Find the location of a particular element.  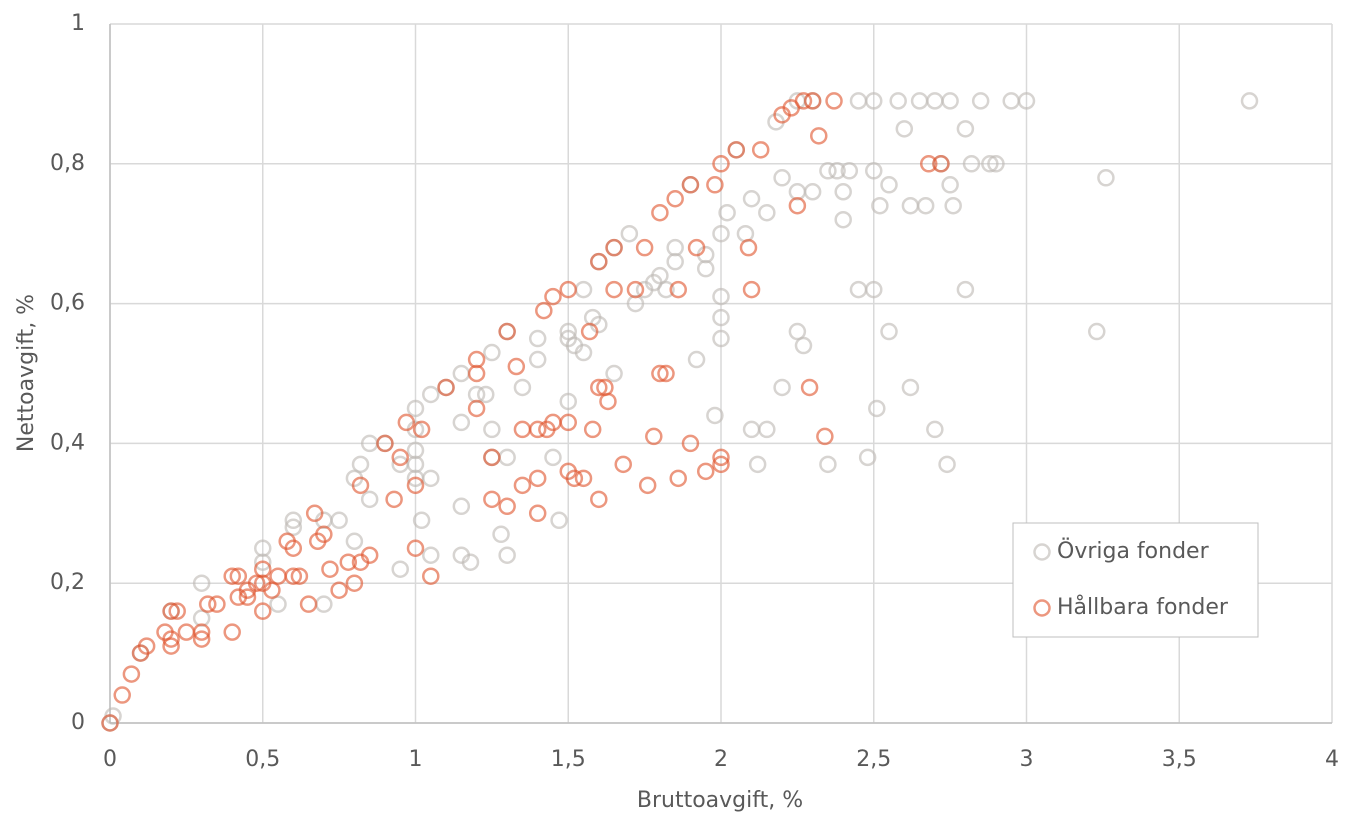

x-tick-label: 0,5 is located at coordinates (262, 759).